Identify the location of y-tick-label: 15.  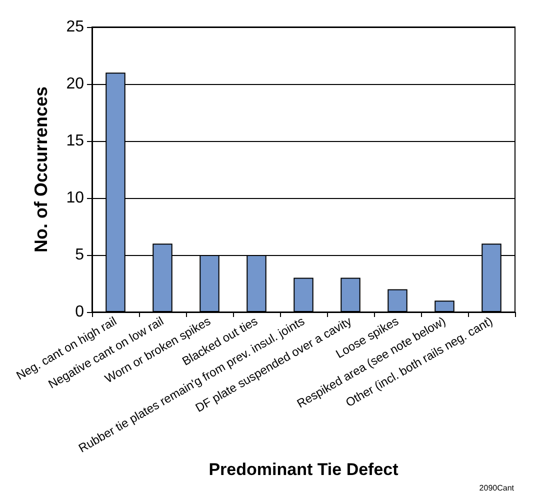
(75, 141).